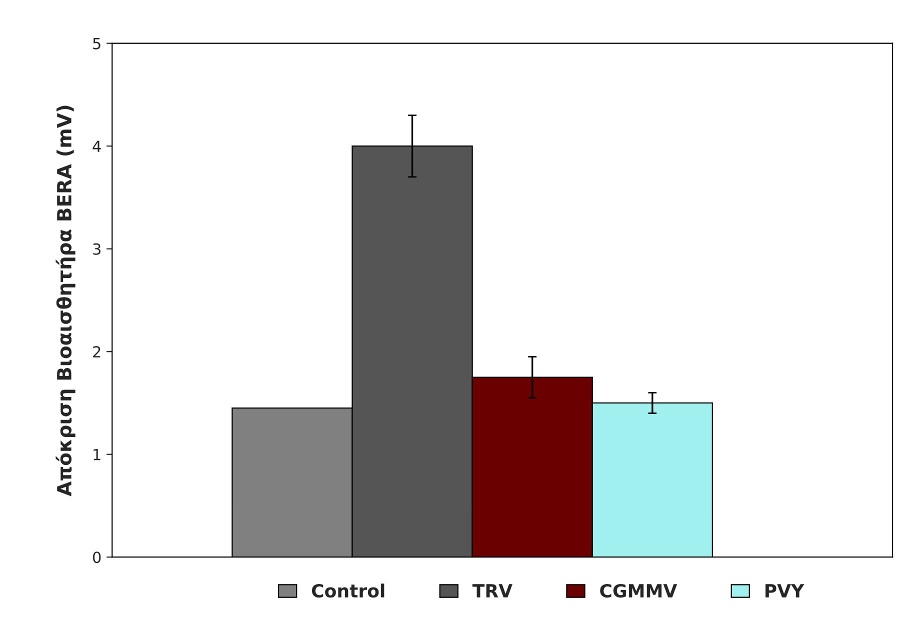 The image size is (897, 619). What do you see at coordinates (639, 591) in the screenshot?
I see `legend-label: CGMMV` at bounding box center [639, 591].